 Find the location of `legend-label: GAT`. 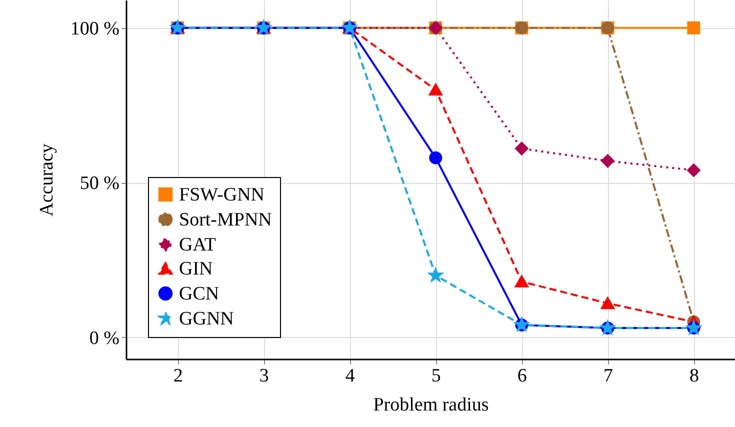

legend-label: GAT is located at coordinates (197, 245).